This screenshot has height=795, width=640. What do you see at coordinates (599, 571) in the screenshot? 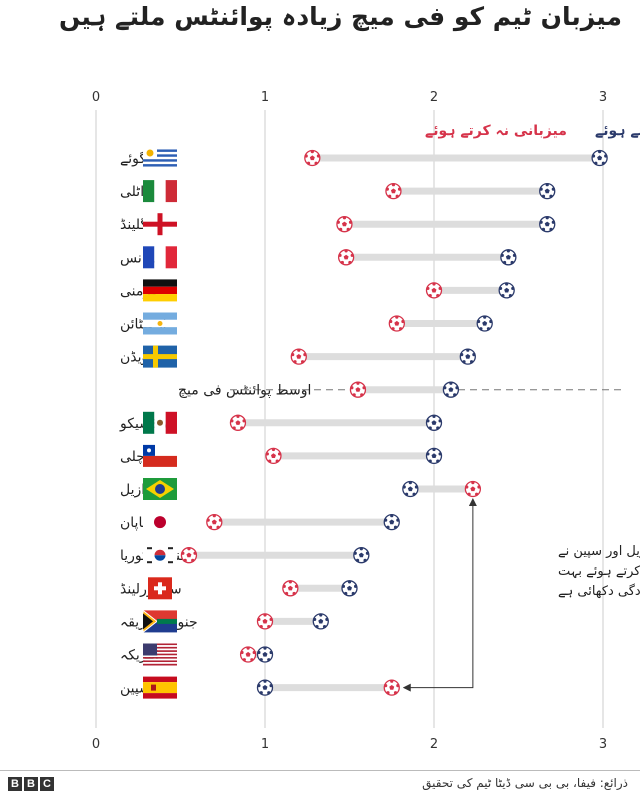
I see `annotation-text: میزبانی نہ کرتے ہوئے بہت` at bounding box center [599, 571].